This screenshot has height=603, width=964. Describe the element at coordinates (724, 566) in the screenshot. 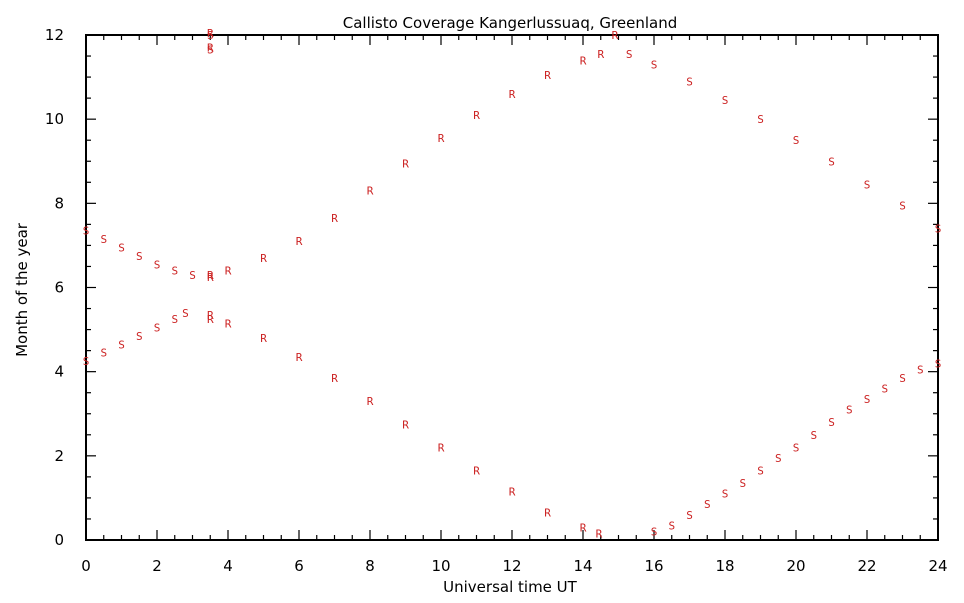

I see `x-tick-label: 18` at that location.